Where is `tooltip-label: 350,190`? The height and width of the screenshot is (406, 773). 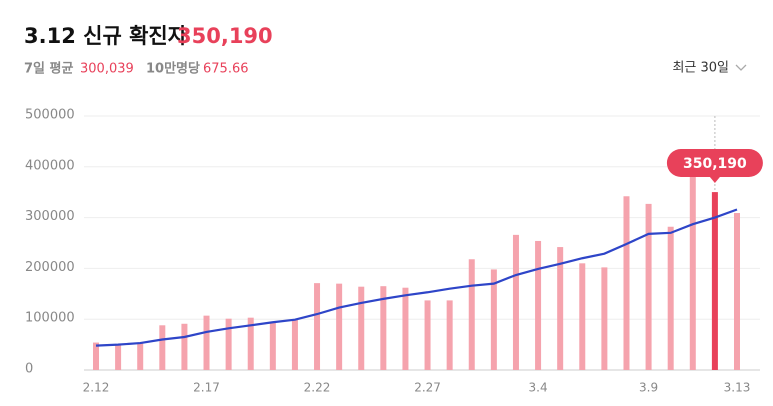
tooltip-label: 350,190 is located at coordinates (715, 164).